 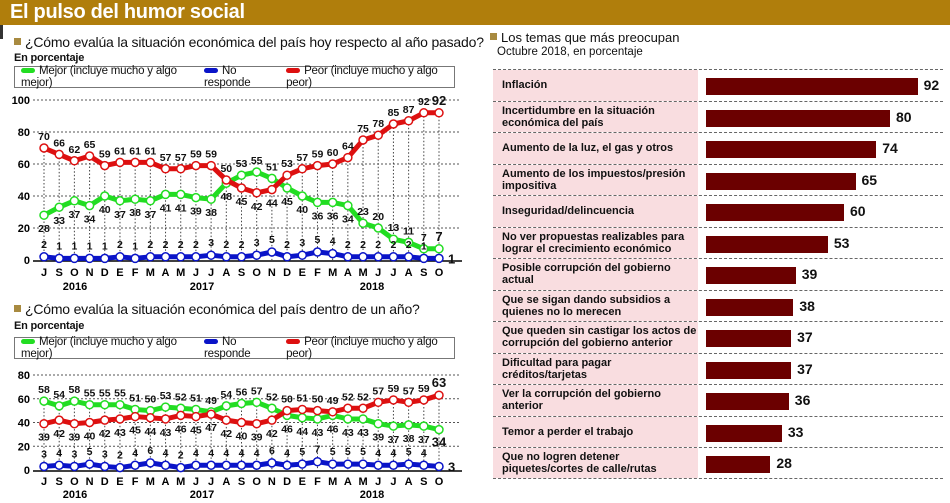 What do you see at coordinates (227, 77) in the screenshot?
I see `legend-no-responde: No responde` at bounding box center [227, 77].